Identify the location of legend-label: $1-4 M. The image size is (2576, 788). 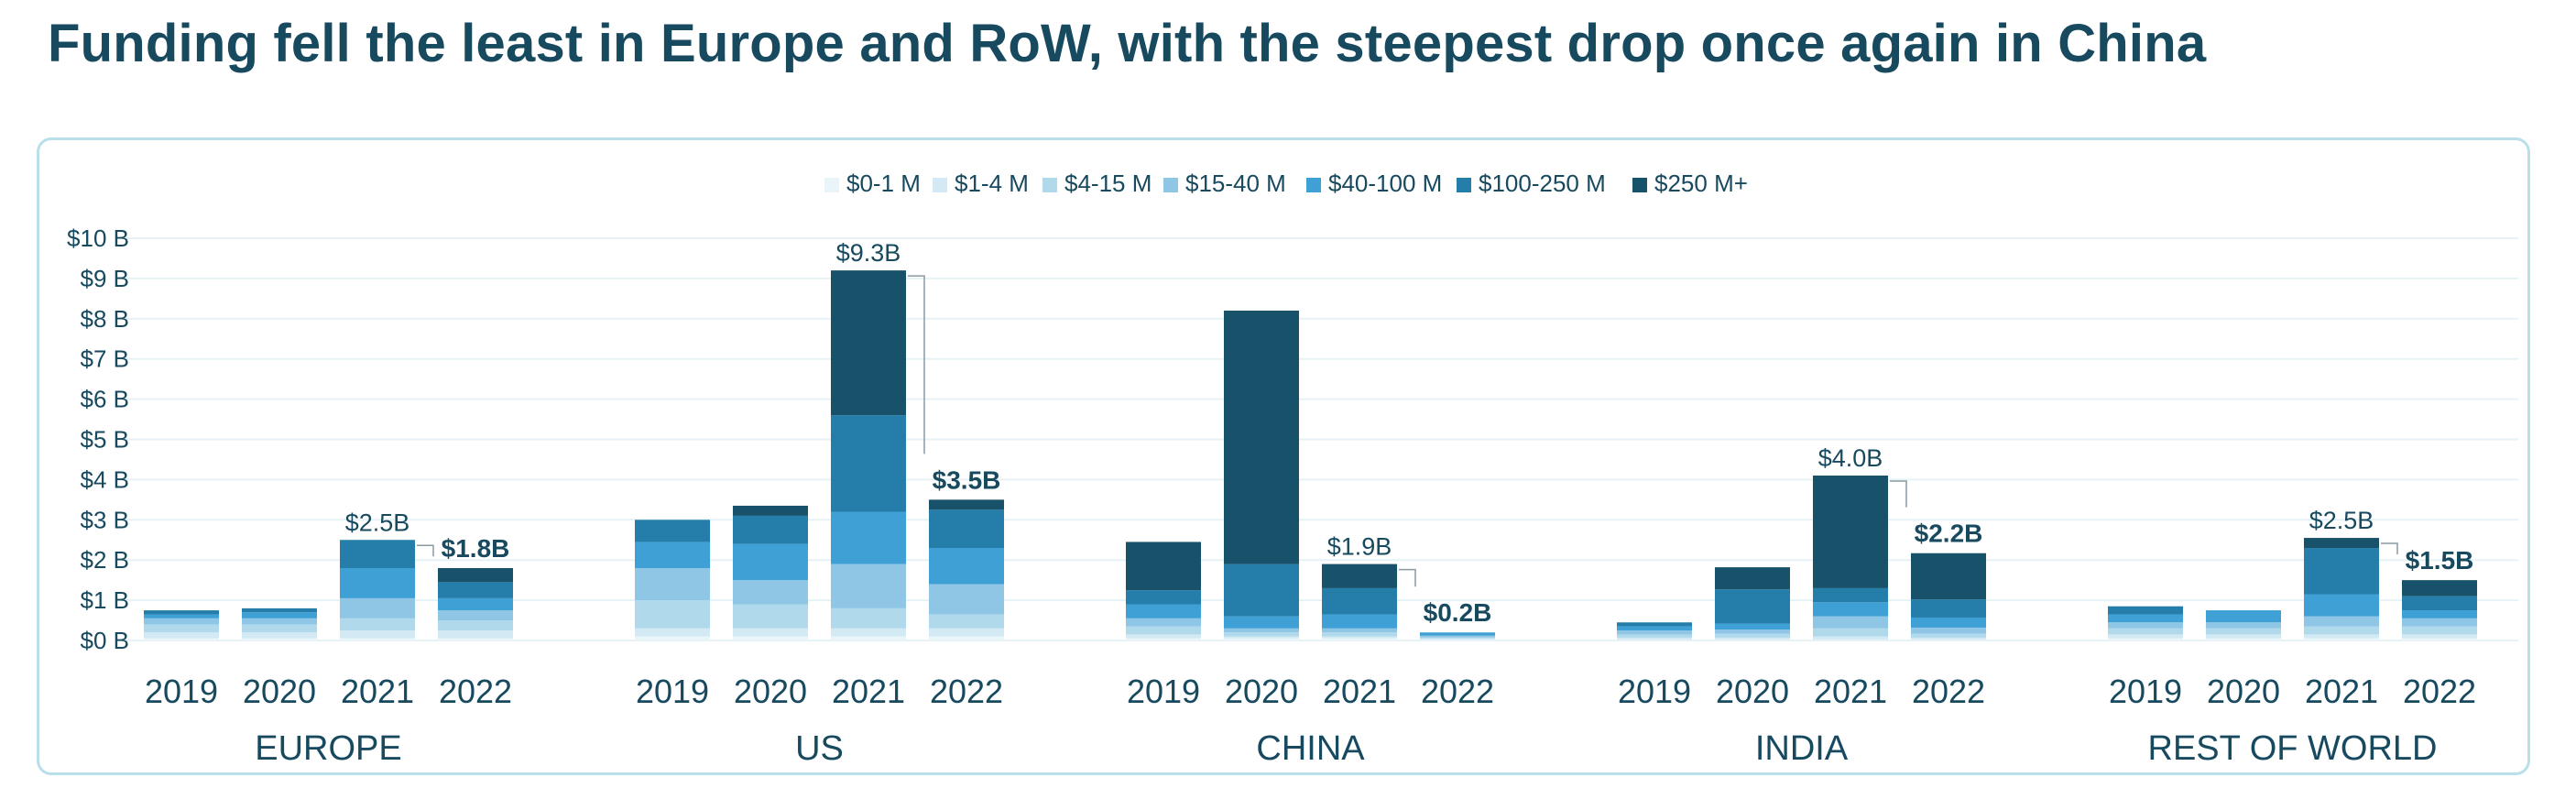
(992, 183).